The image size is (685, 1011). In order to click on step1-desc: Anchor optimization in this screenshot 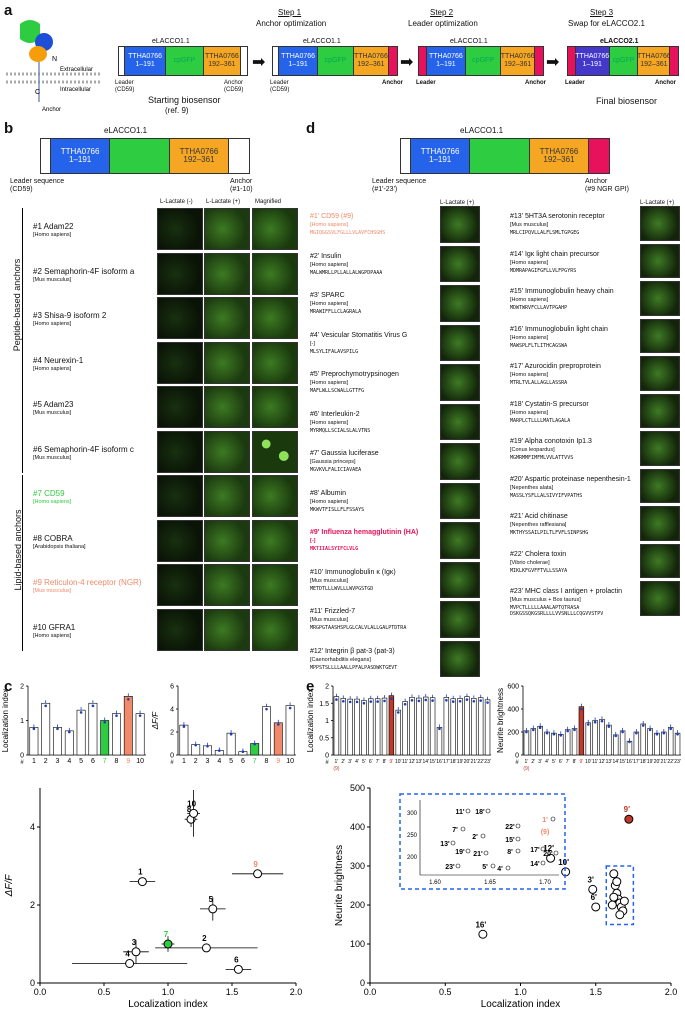, I will do `click(291, 23)`.